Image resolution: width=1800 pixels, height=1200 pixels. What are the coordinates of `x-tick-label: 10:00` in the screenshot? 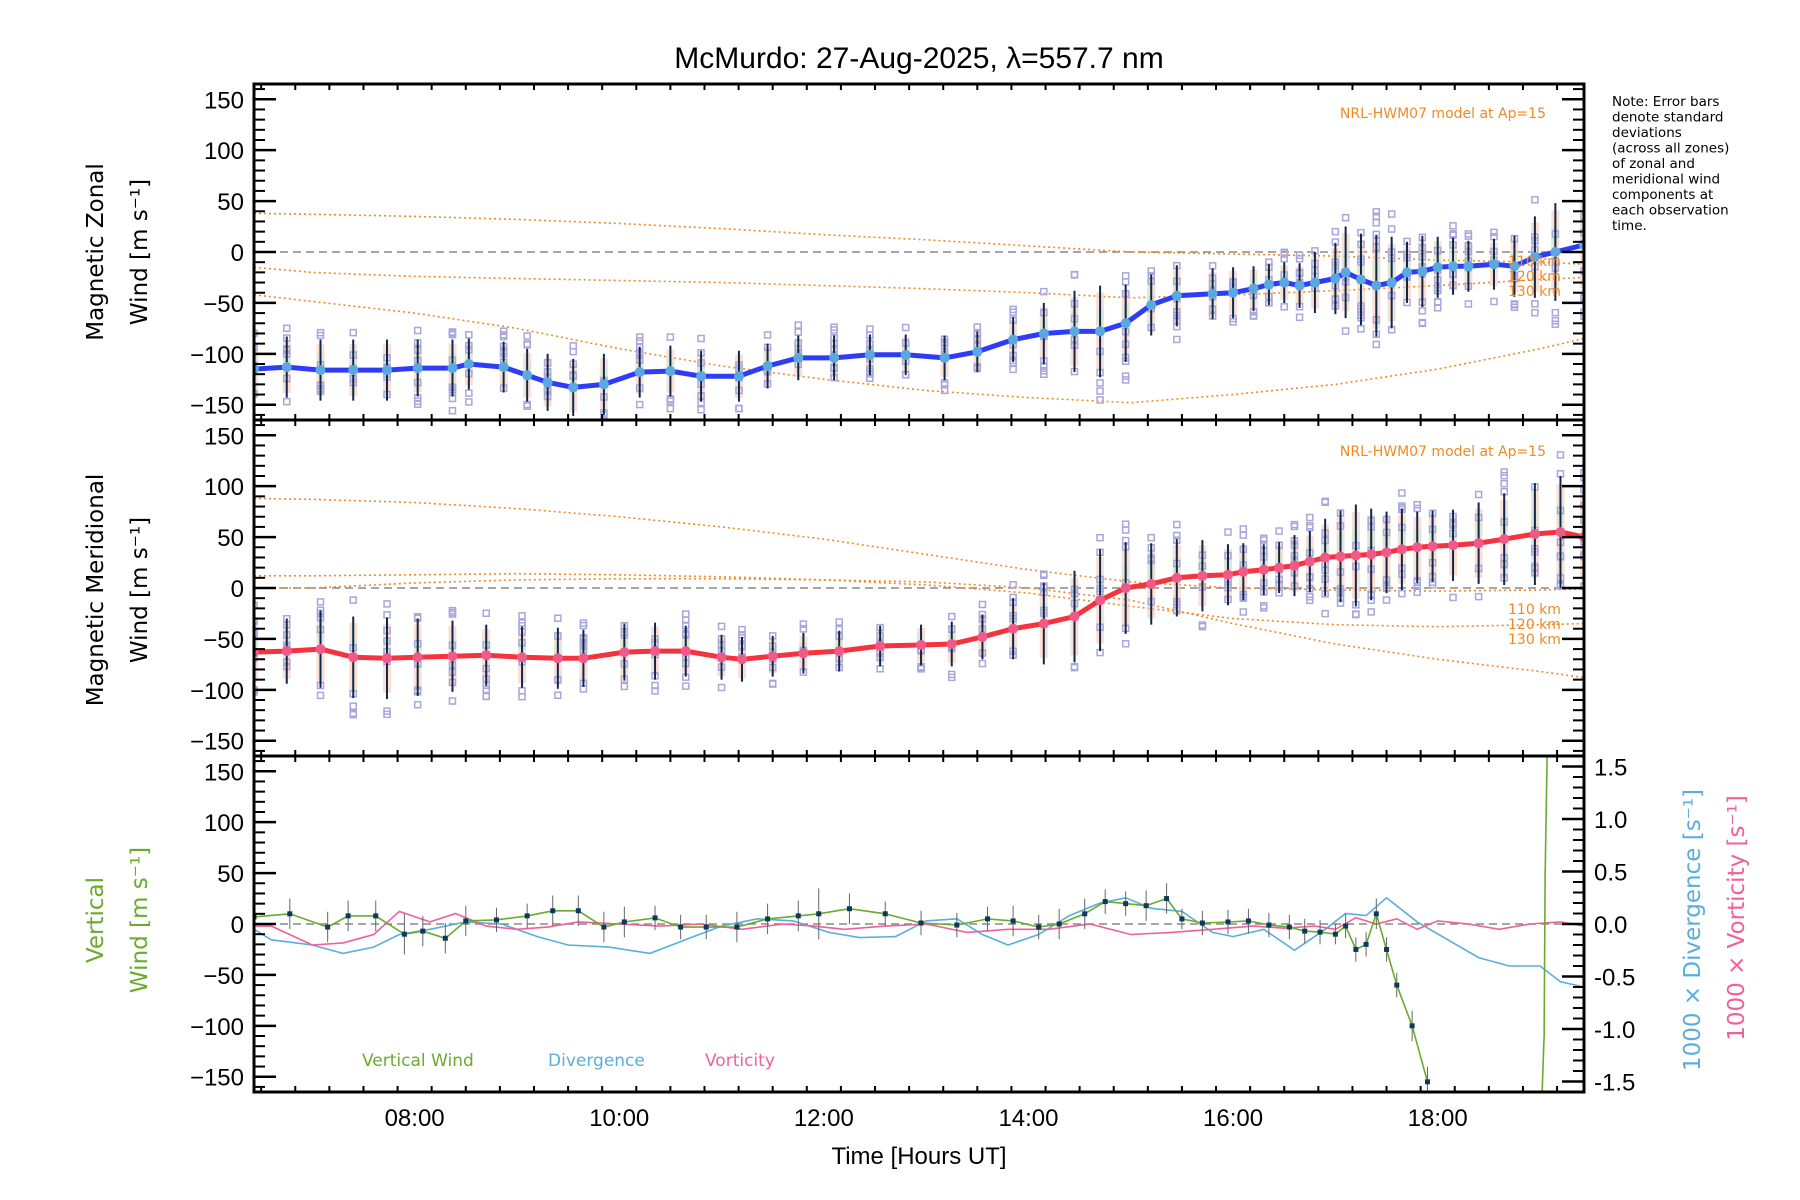 It's located at (619, 1118).